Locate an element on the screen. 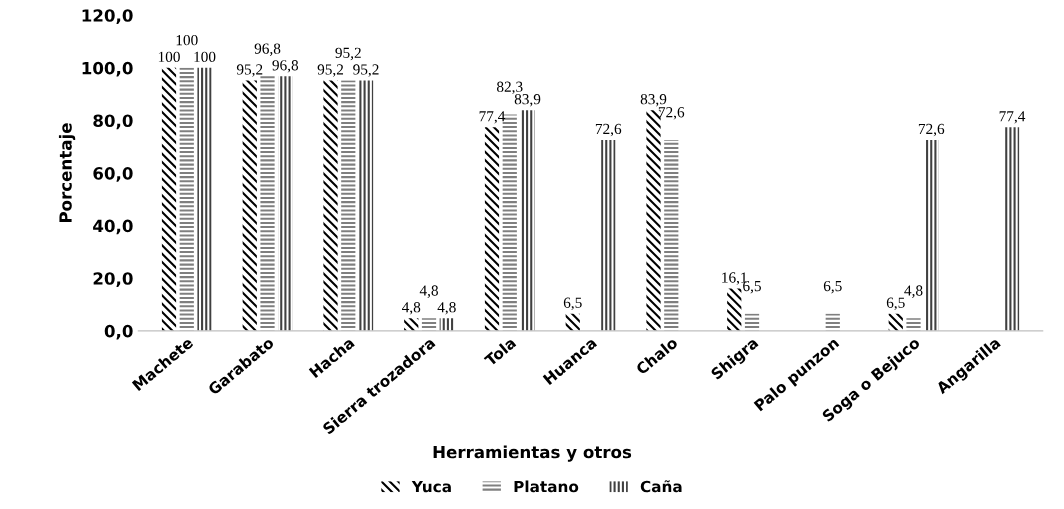  x-tick-label: Tola is located at coordinates (500, 351).